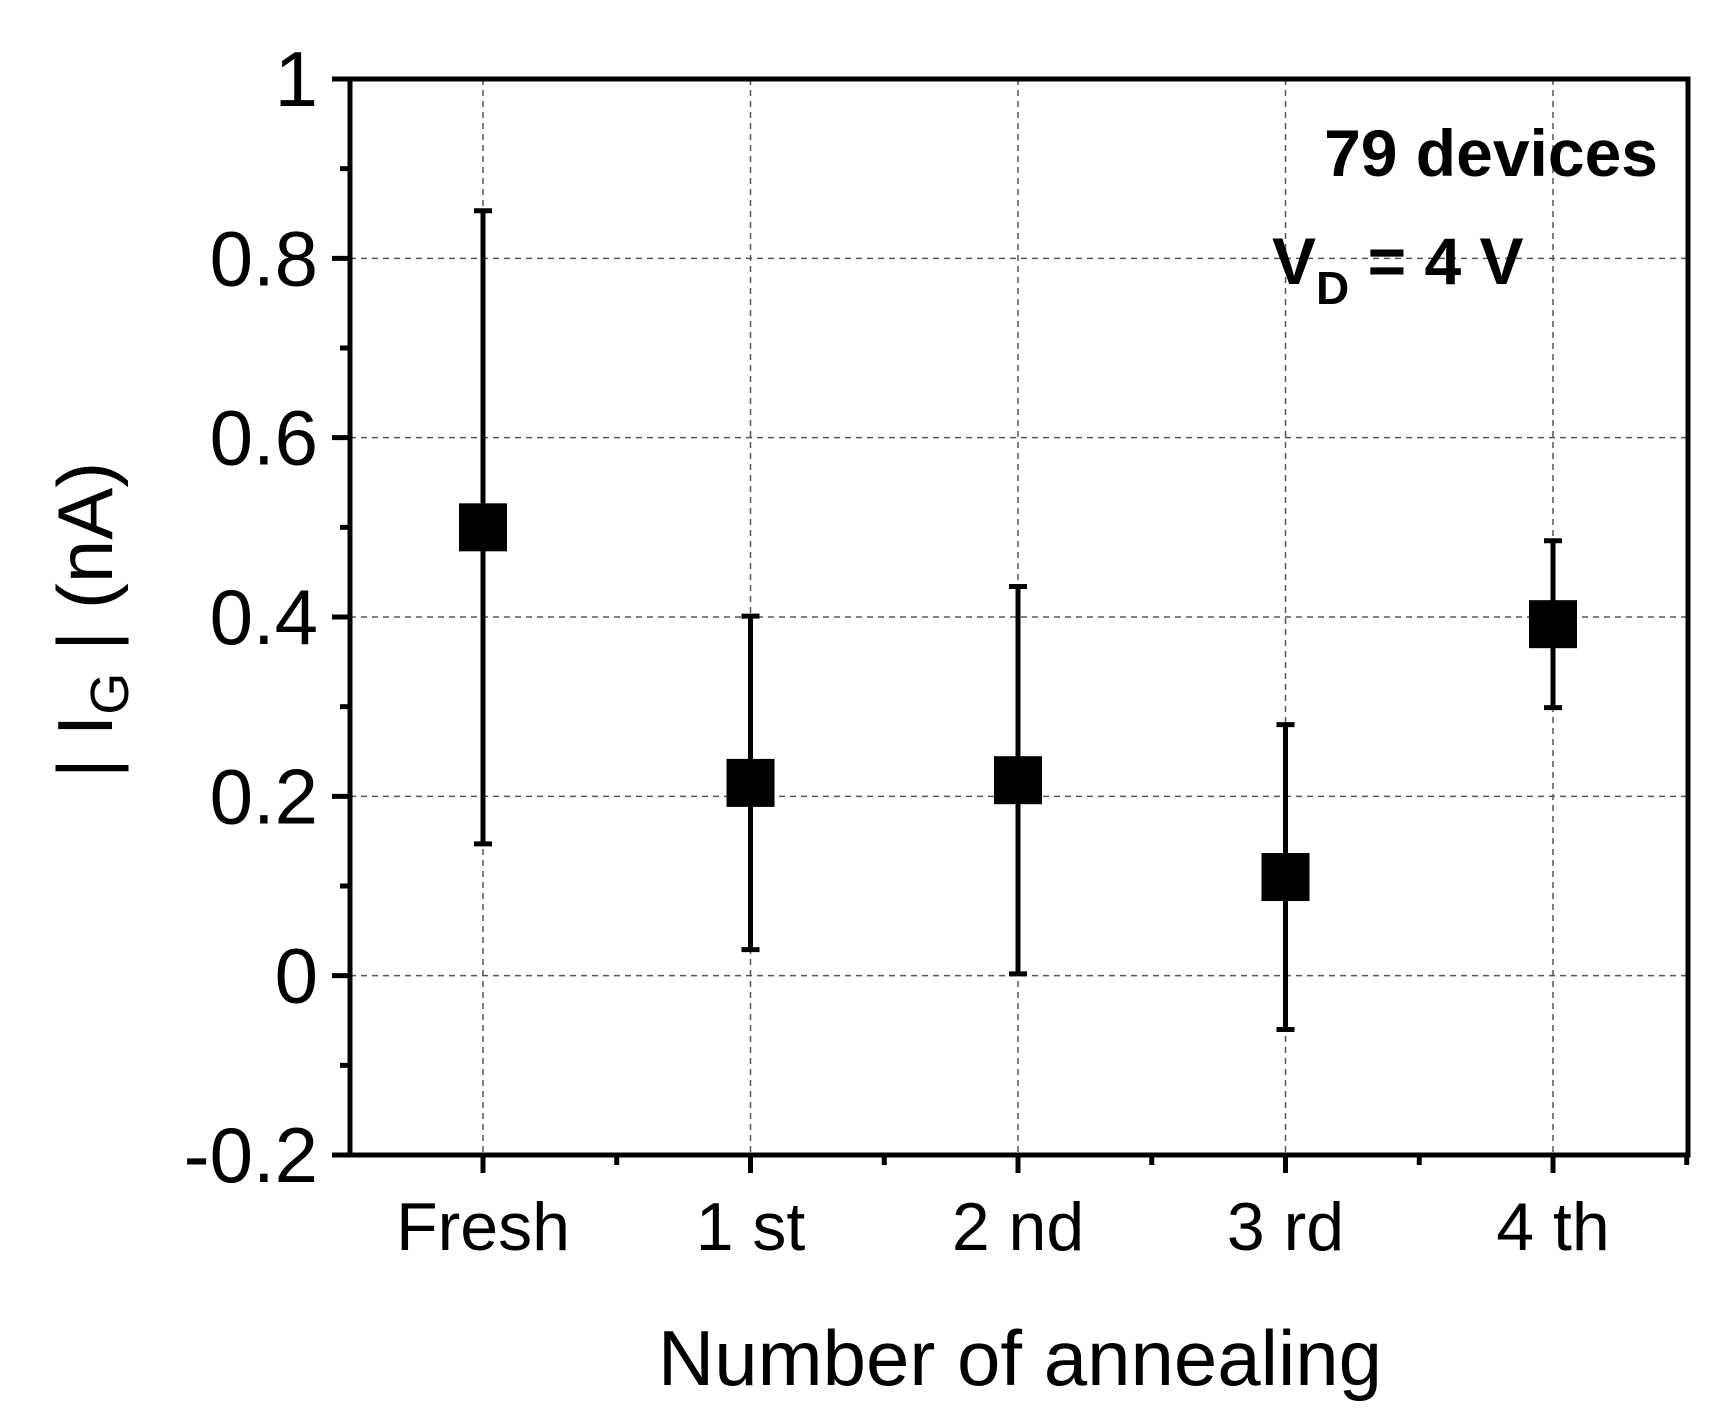  I want to click on annotation-device-count: 79 devices, so click(1491, 153).